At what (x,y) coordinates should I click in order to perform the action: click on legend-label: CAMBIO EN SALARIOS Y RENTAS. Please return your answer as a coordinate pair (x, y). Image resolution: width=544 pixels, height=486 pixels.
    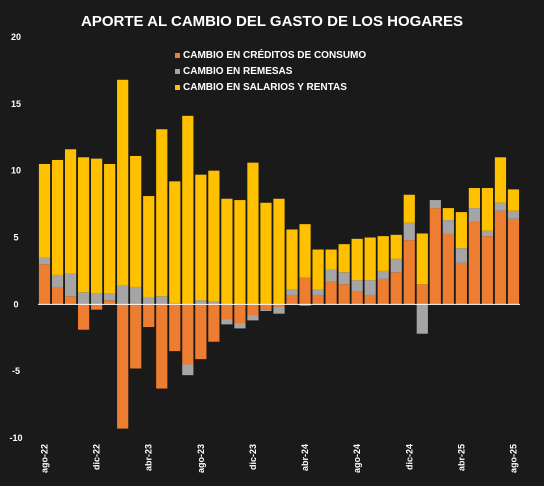
    Looking at the image, I should click on (265, 87).